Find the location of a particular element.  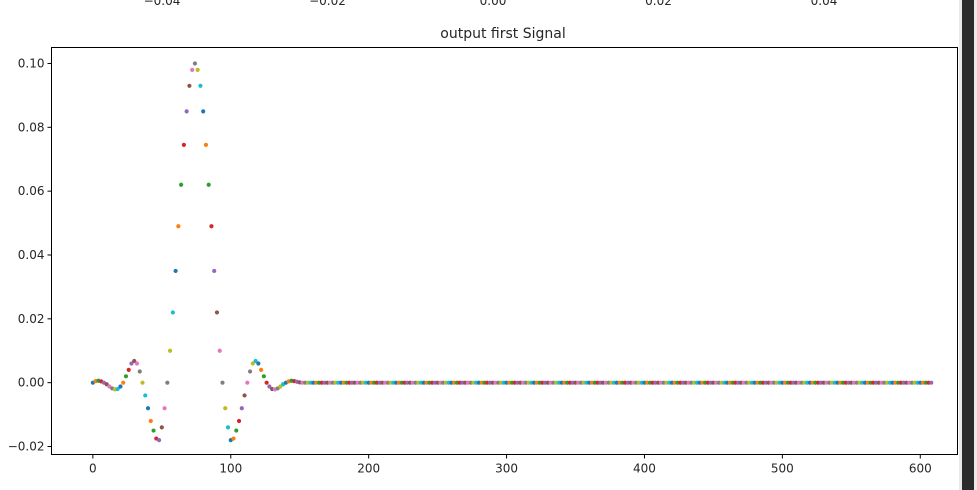

top-tick-label: −0.02 is located at coordinates (327, 4).